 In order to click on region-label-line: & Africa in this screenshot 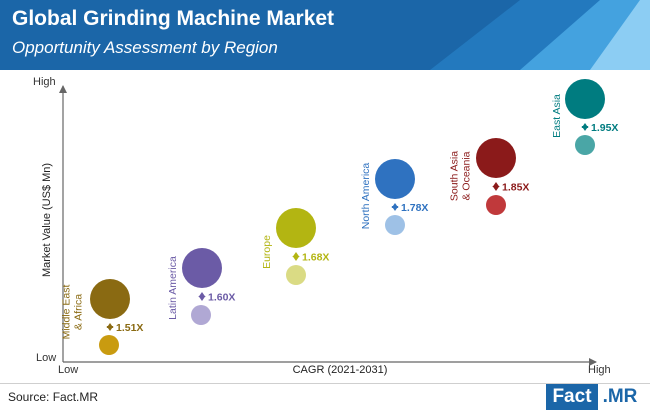, I will do `click(79, 312)`.